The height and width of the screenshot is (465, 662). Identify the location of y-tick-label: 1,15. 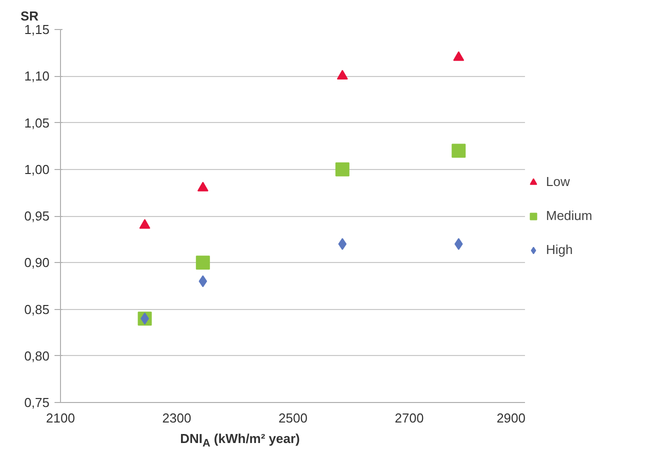
(37, 29).